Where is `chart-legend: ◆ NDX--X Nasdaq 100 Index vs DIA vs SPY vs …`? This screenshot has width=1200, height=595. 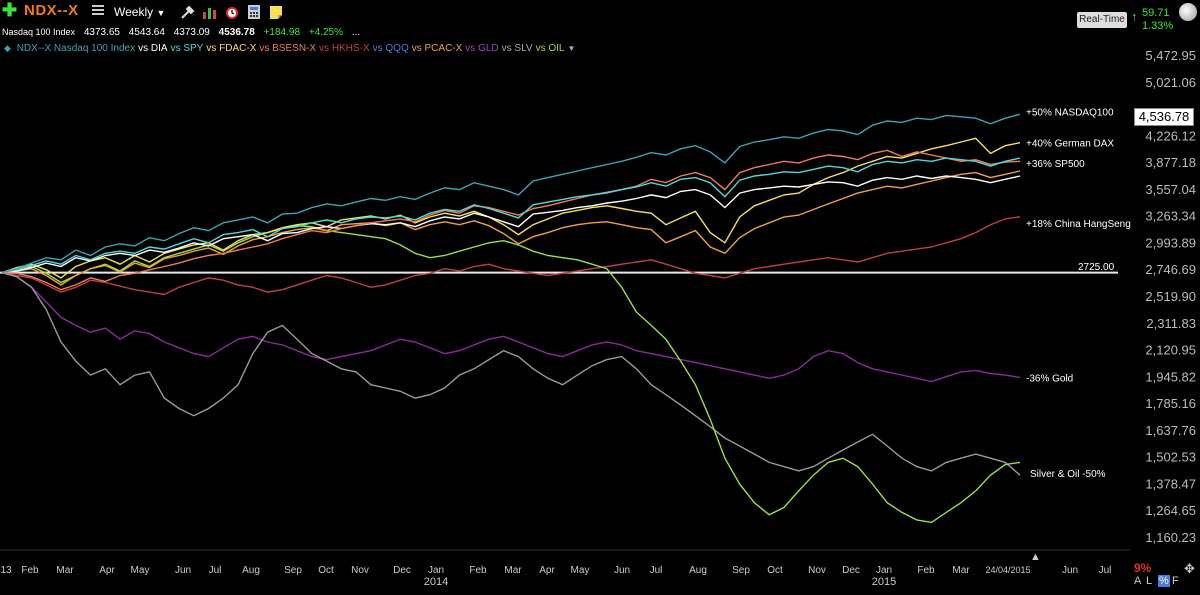
chart-legend: ◆ NDX--X Nasdaq 100 Index vs DIA vs SPY vs … is located at coordinates (291, 48).